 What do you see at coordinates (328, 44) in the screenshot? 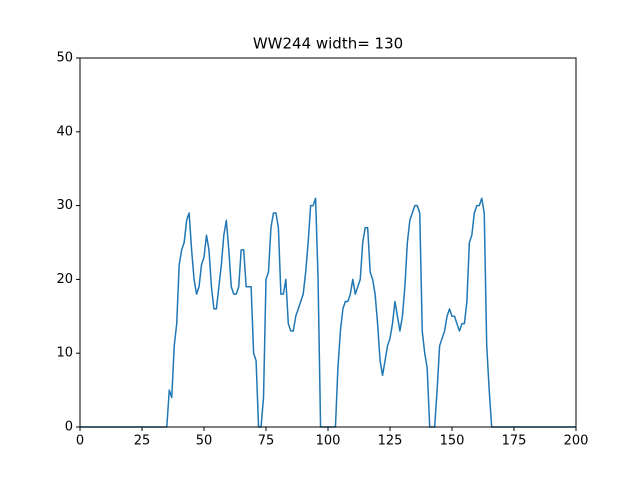
I see `chart-title: WW244 width= 130` at bounding box center [328, 44].